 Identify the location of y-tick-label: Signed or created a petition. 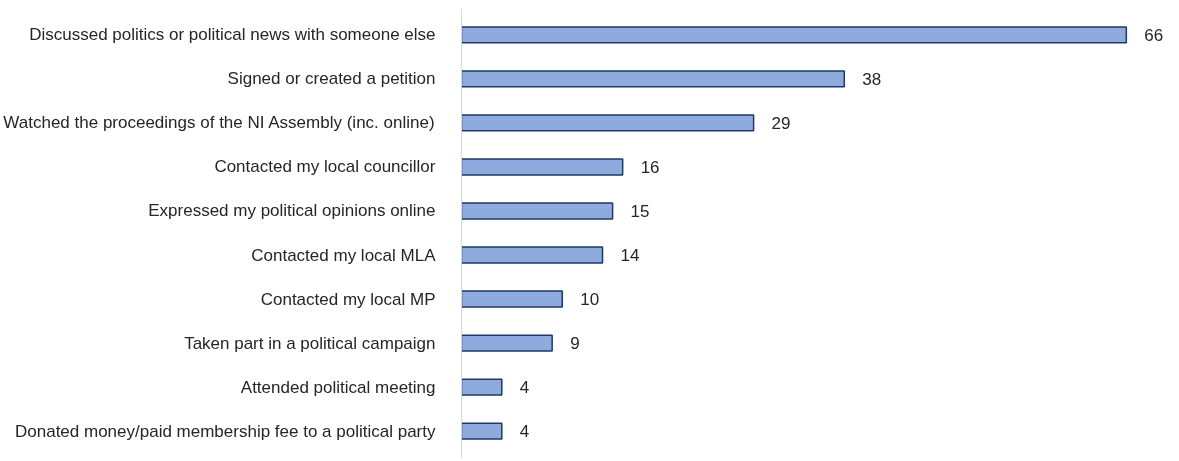
(331, 79).